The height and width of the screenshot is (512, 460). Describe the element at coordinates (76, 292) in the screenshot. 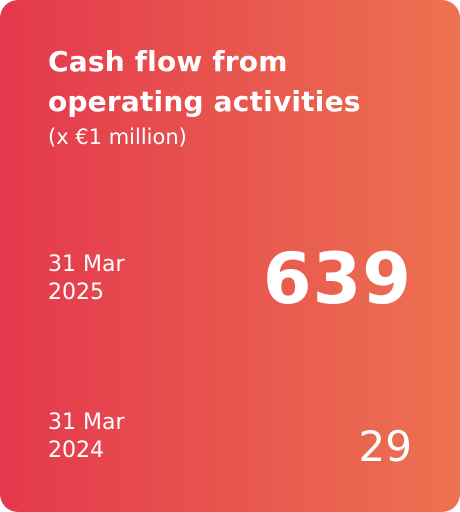

I see `current-period-year: 2025` at that location.